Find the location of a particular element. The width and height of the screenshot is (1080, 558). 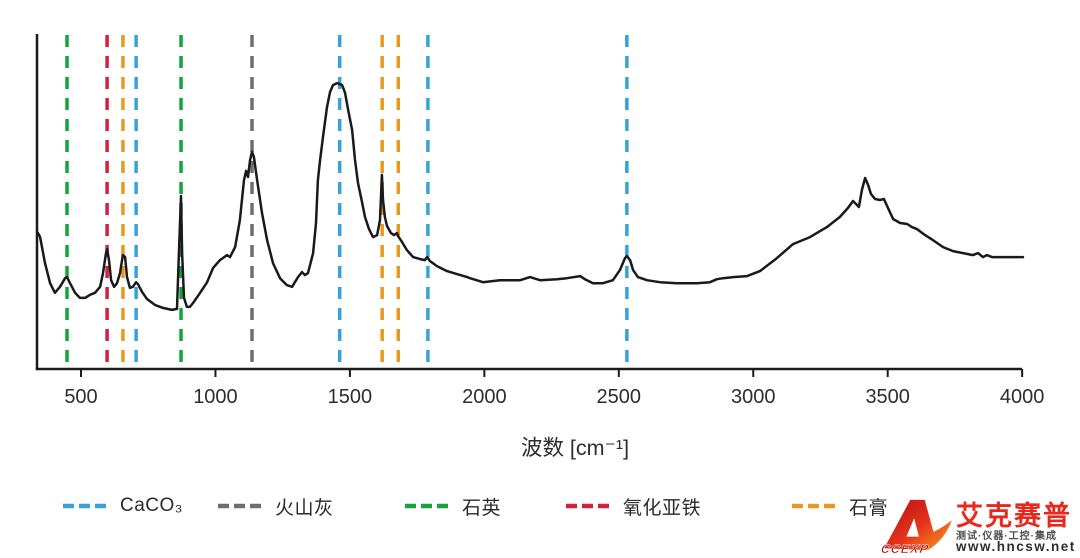

legend-label: 石膏 is located at coordinates (869, 508).